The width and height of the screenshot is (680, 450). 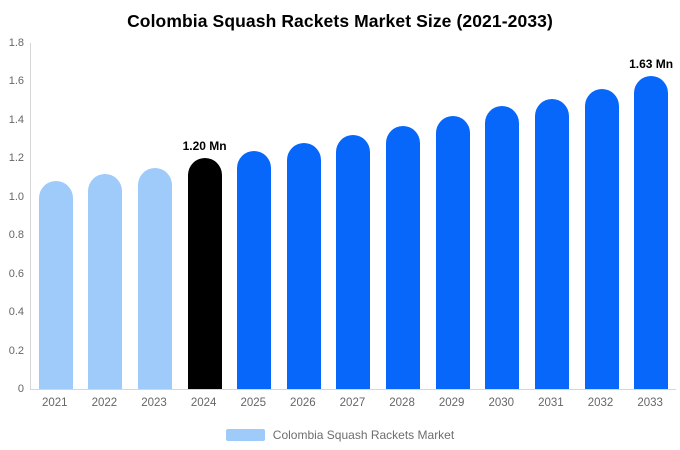 I want to click on x-tick-label: 2028, so click(x=402, y=403).